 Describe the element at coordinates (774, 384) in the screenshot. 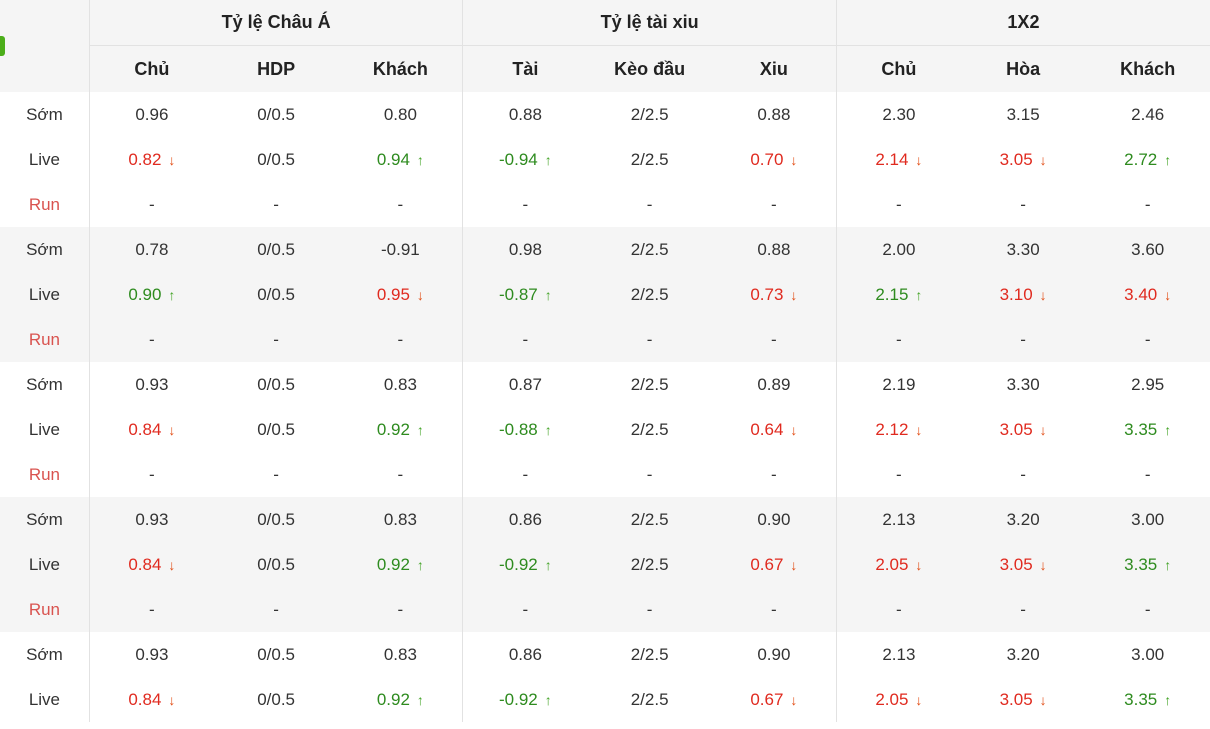

I see `odds-cell: 0.89` at that location.